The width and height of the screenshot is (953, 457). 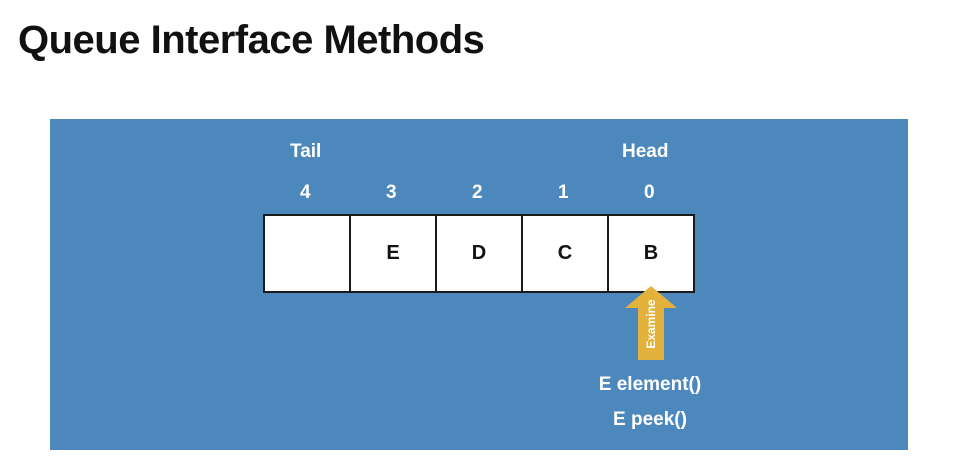 I want to click on index-label-0: 0, so click(x=649, y=192).